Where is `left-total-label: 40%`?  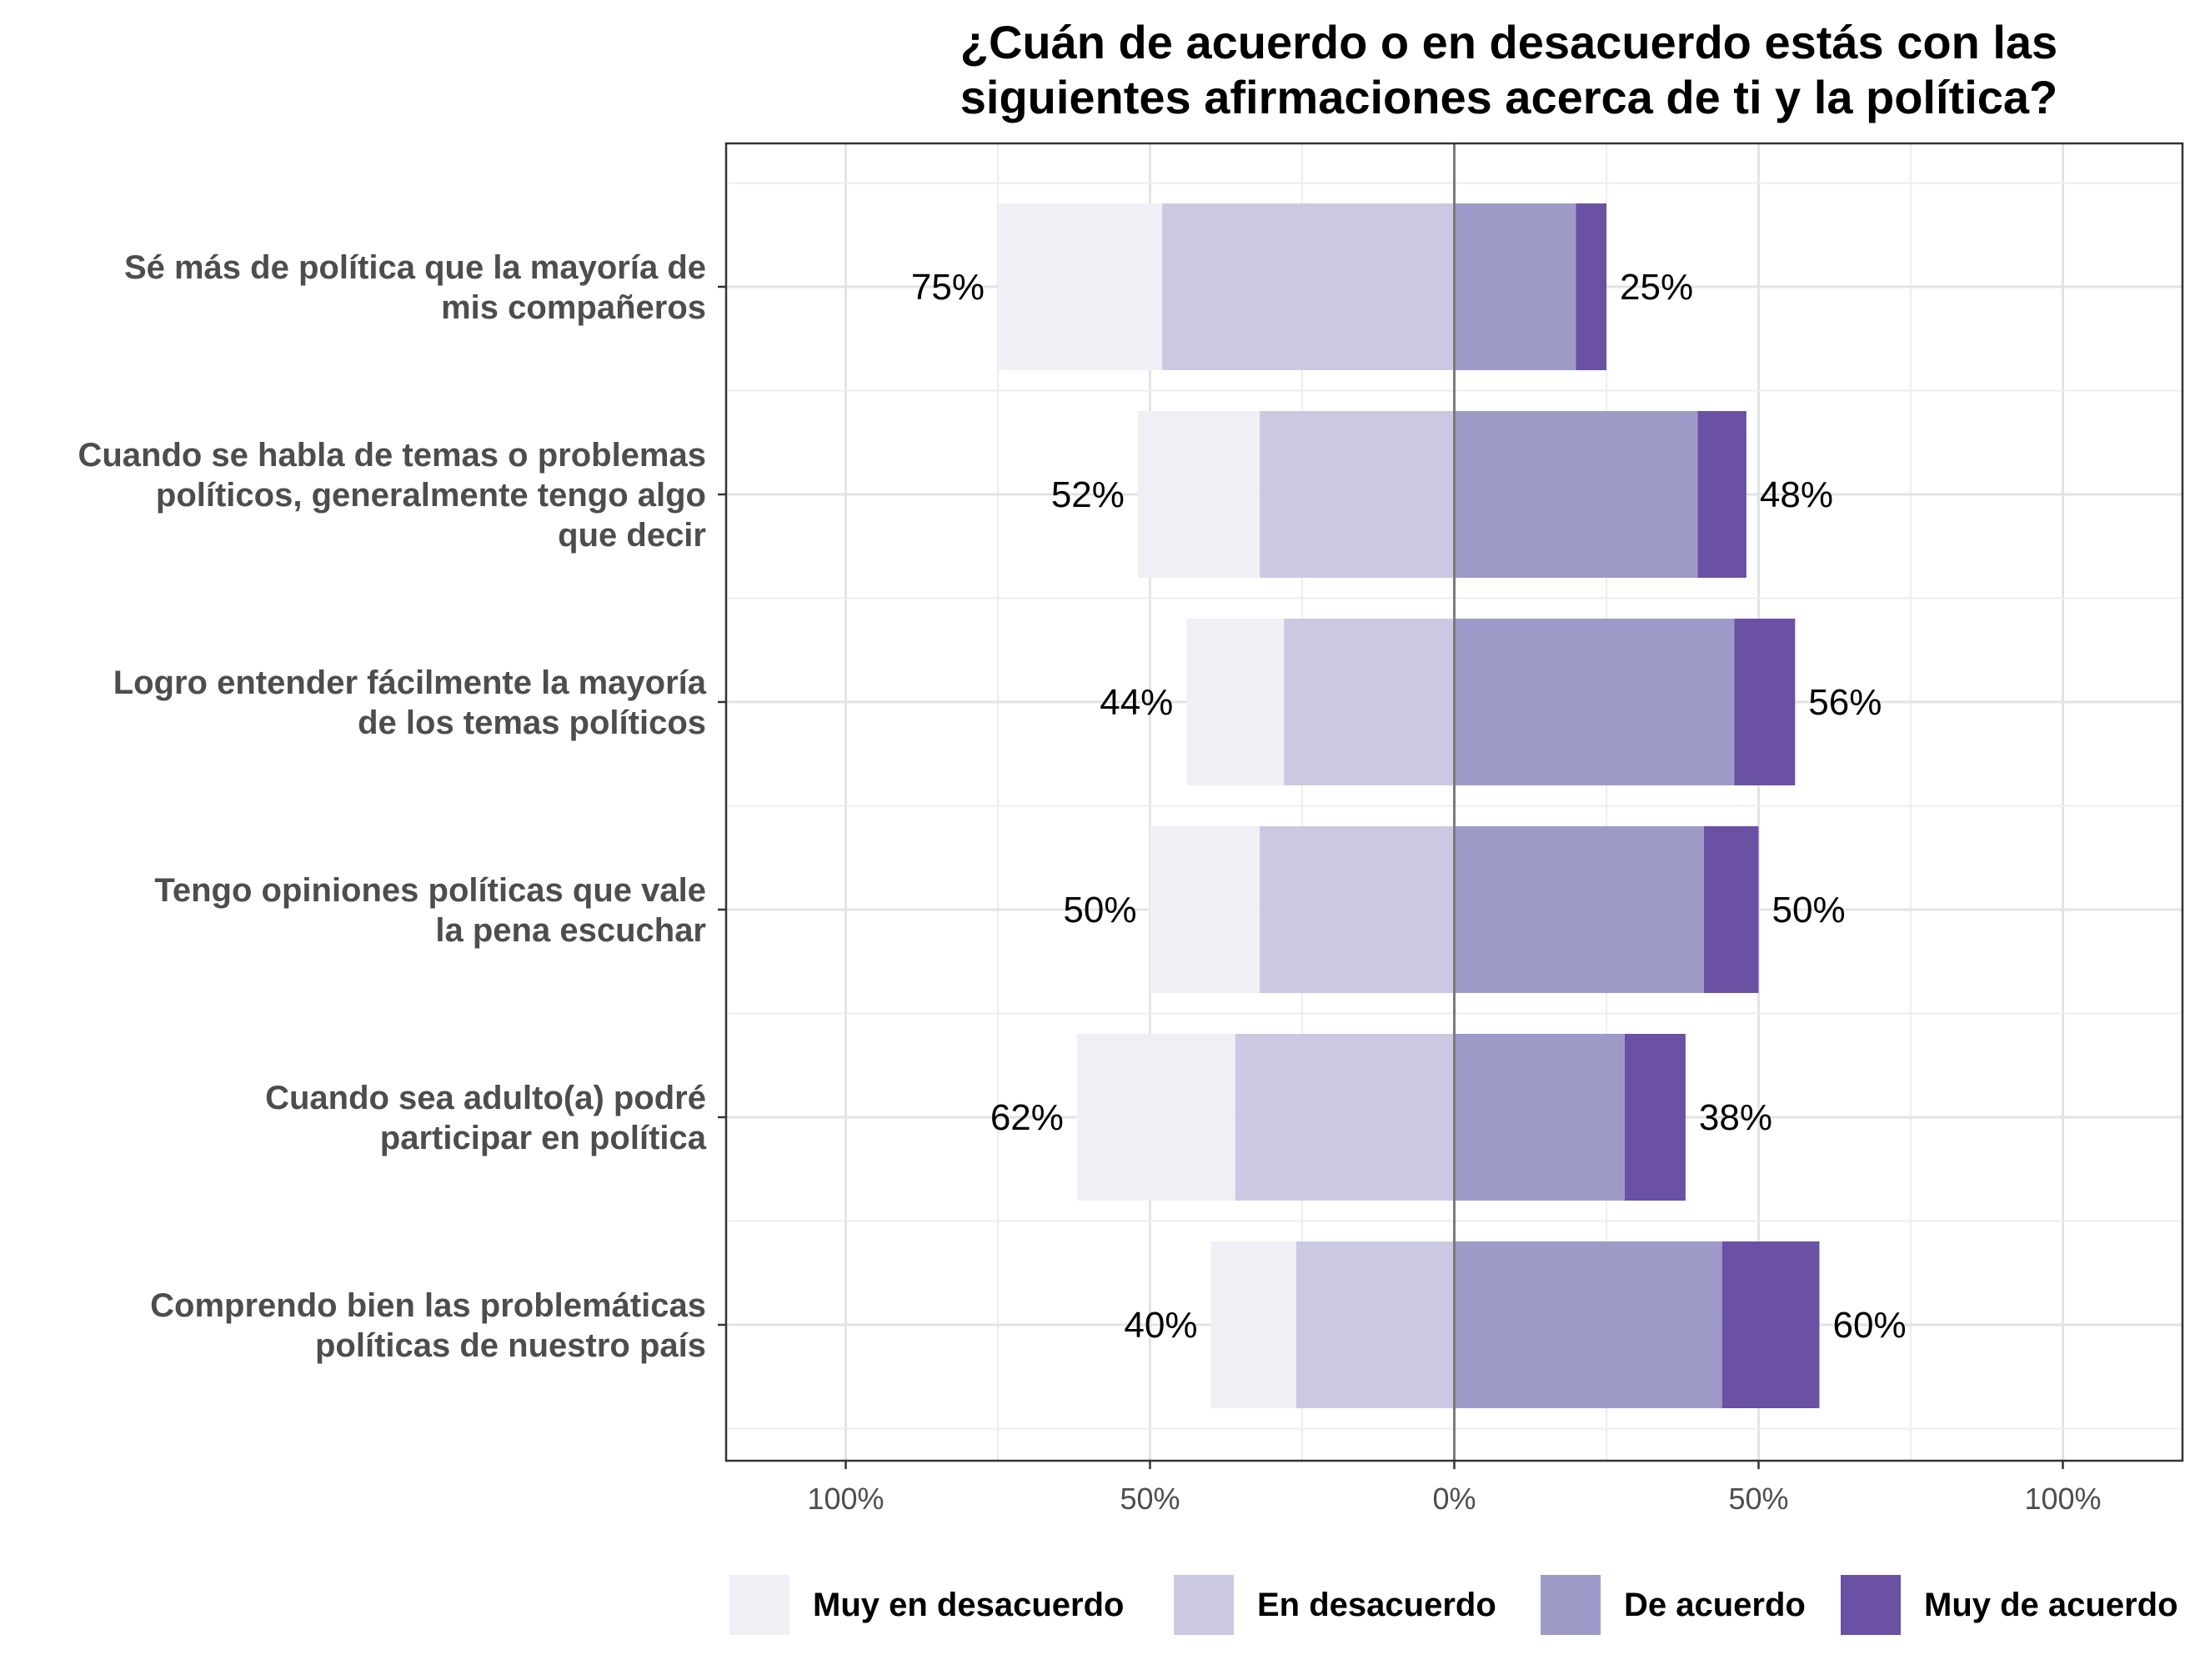
left-total-label: 40% is located at coordinates (1160, 1325).